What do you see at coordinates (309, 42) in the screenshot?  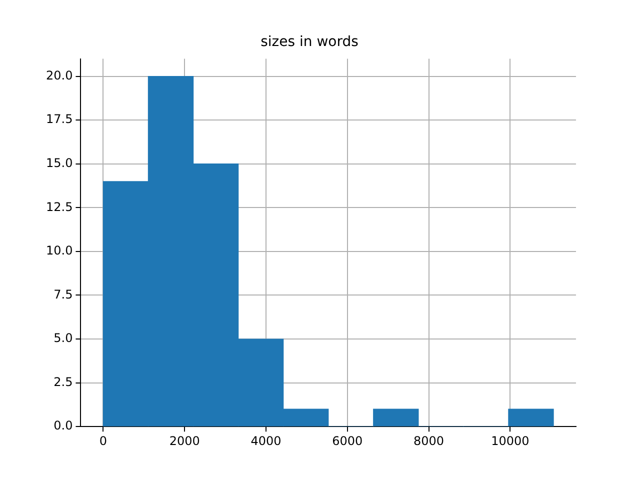 I see `chart-title: sizes in words` at bounding box center [309, 42].